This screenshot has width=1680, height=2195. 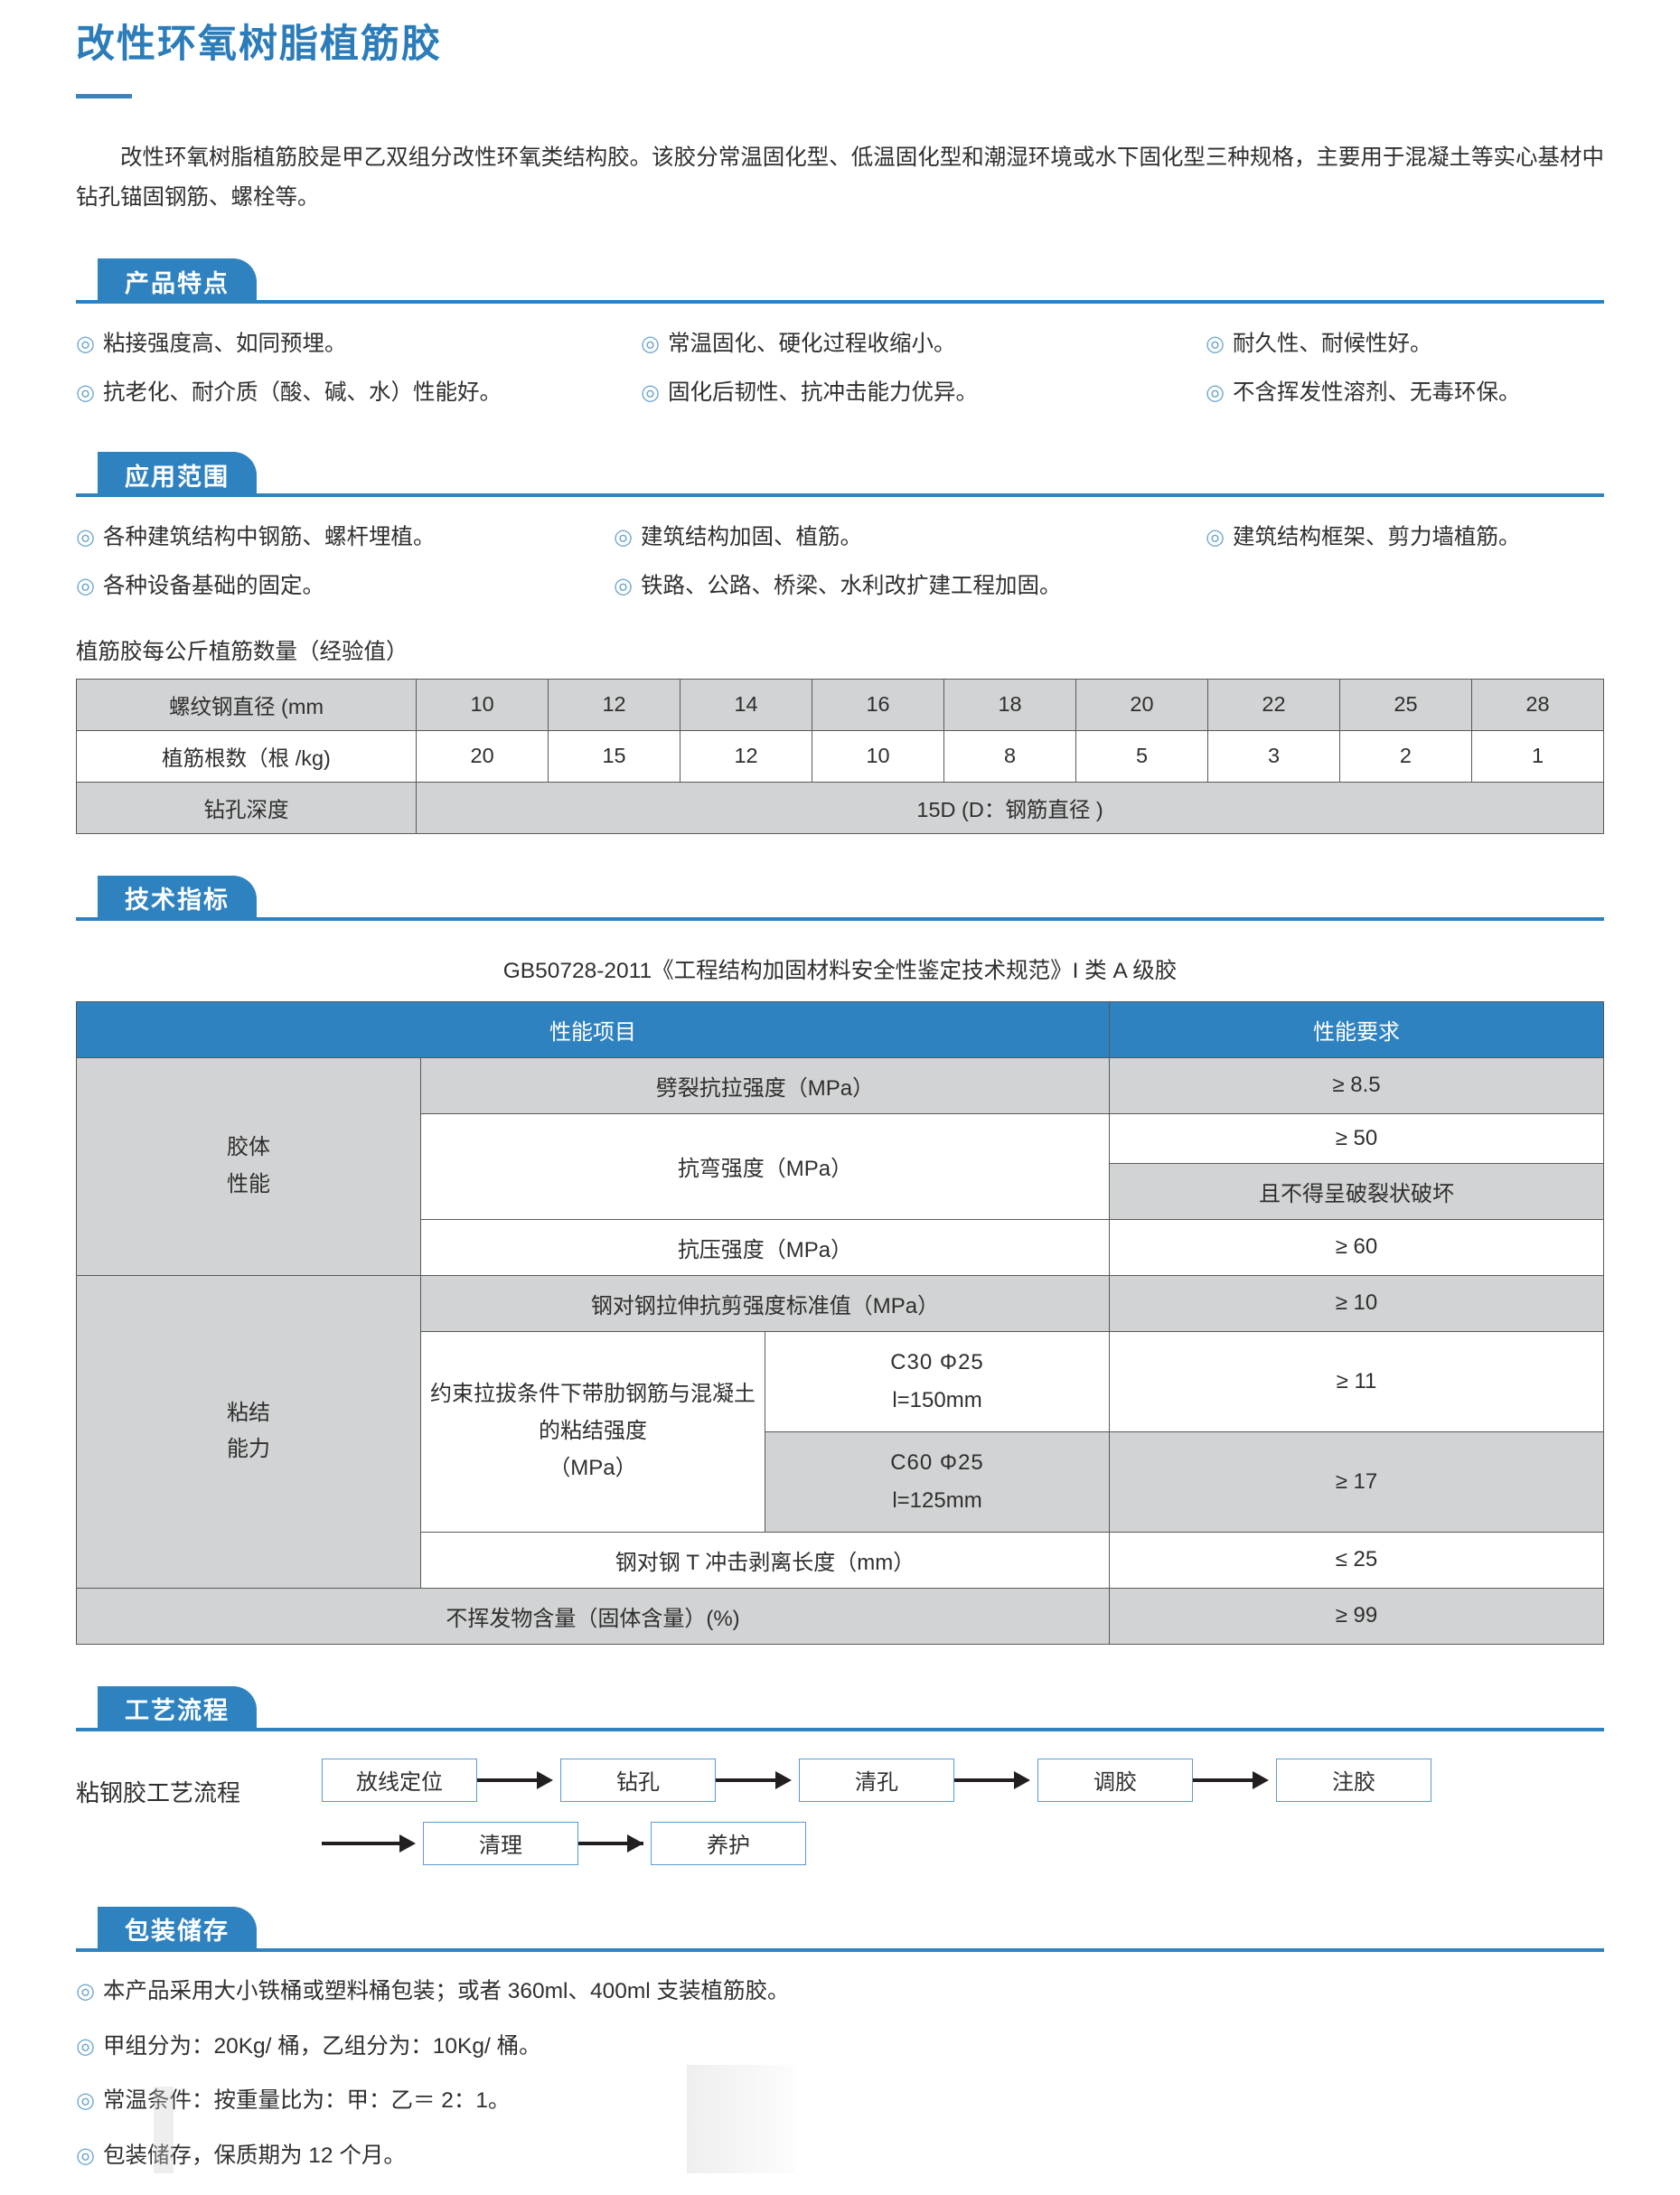 What do you see at coordinates (593, 1413) in the screenshot?
I see `spec-item-line-1: 约束拉拔条件下带肋钢筋与混凝土的粘结强度` at bounding box center [593, 1413].